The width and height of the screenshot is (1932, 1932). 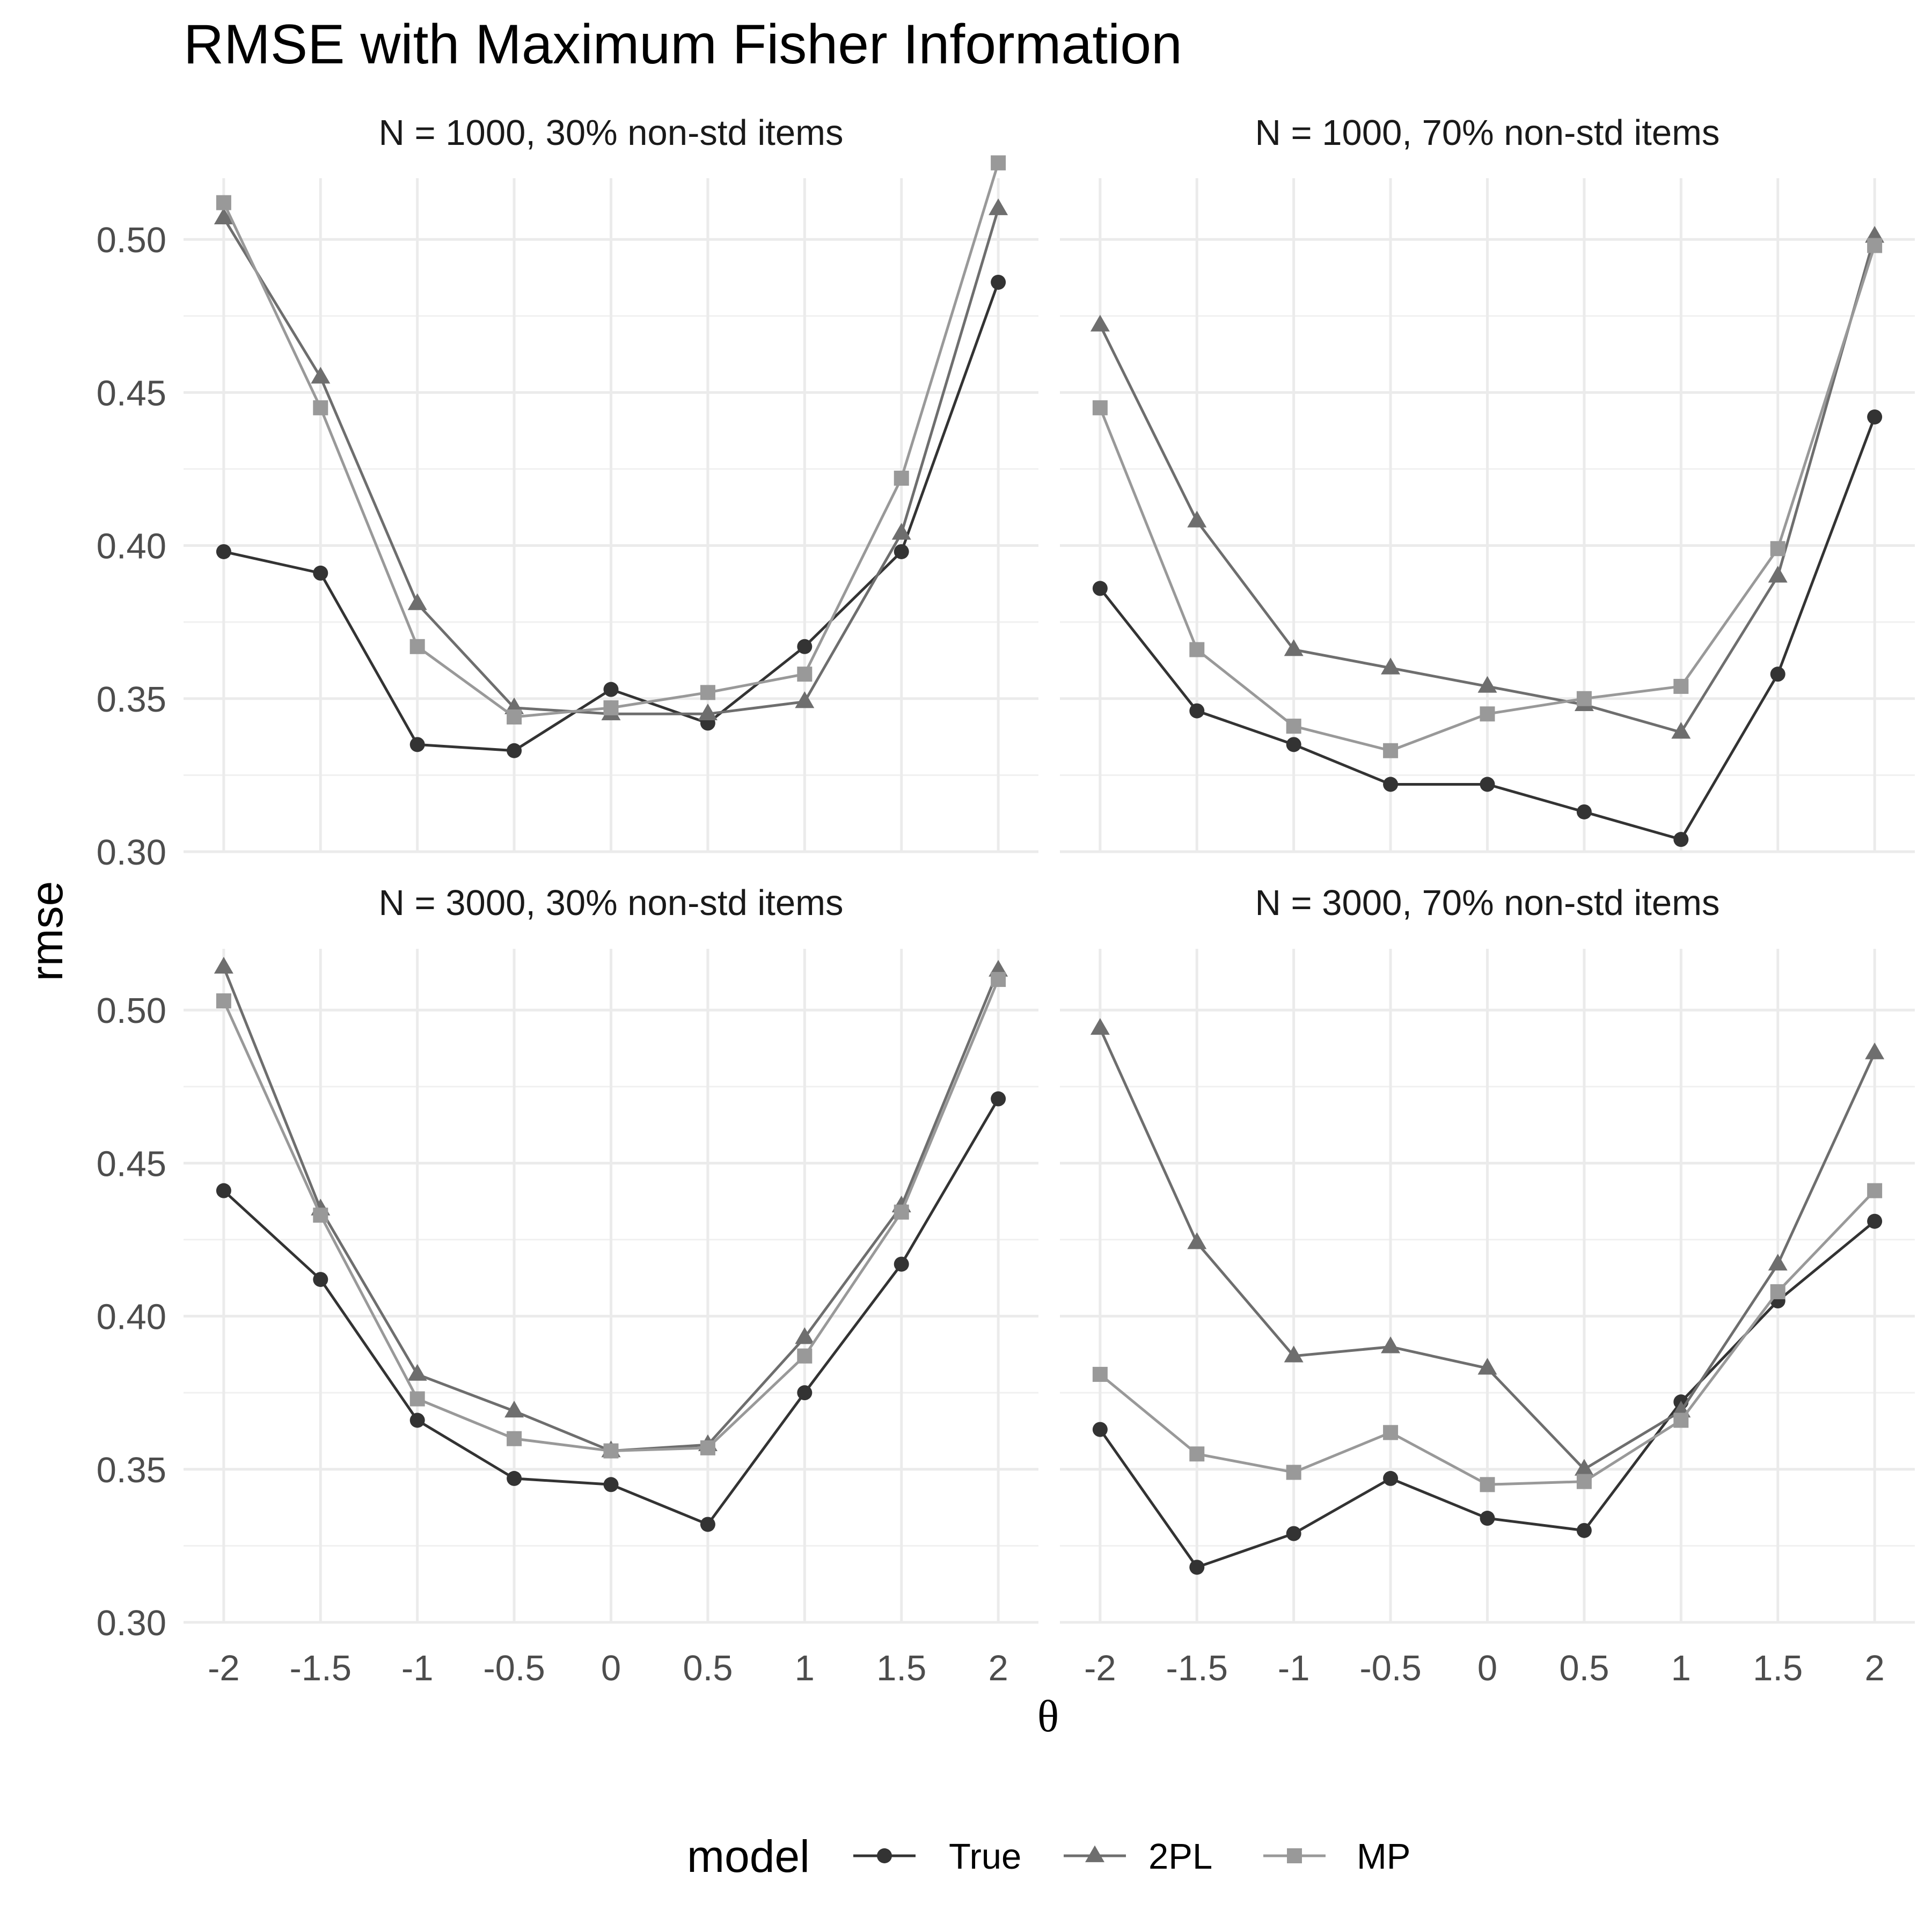 What do you see at coordinates (46, 931) in the screenshot?
I see `y-axis-title: rmse` at bounding box center [46, 931].